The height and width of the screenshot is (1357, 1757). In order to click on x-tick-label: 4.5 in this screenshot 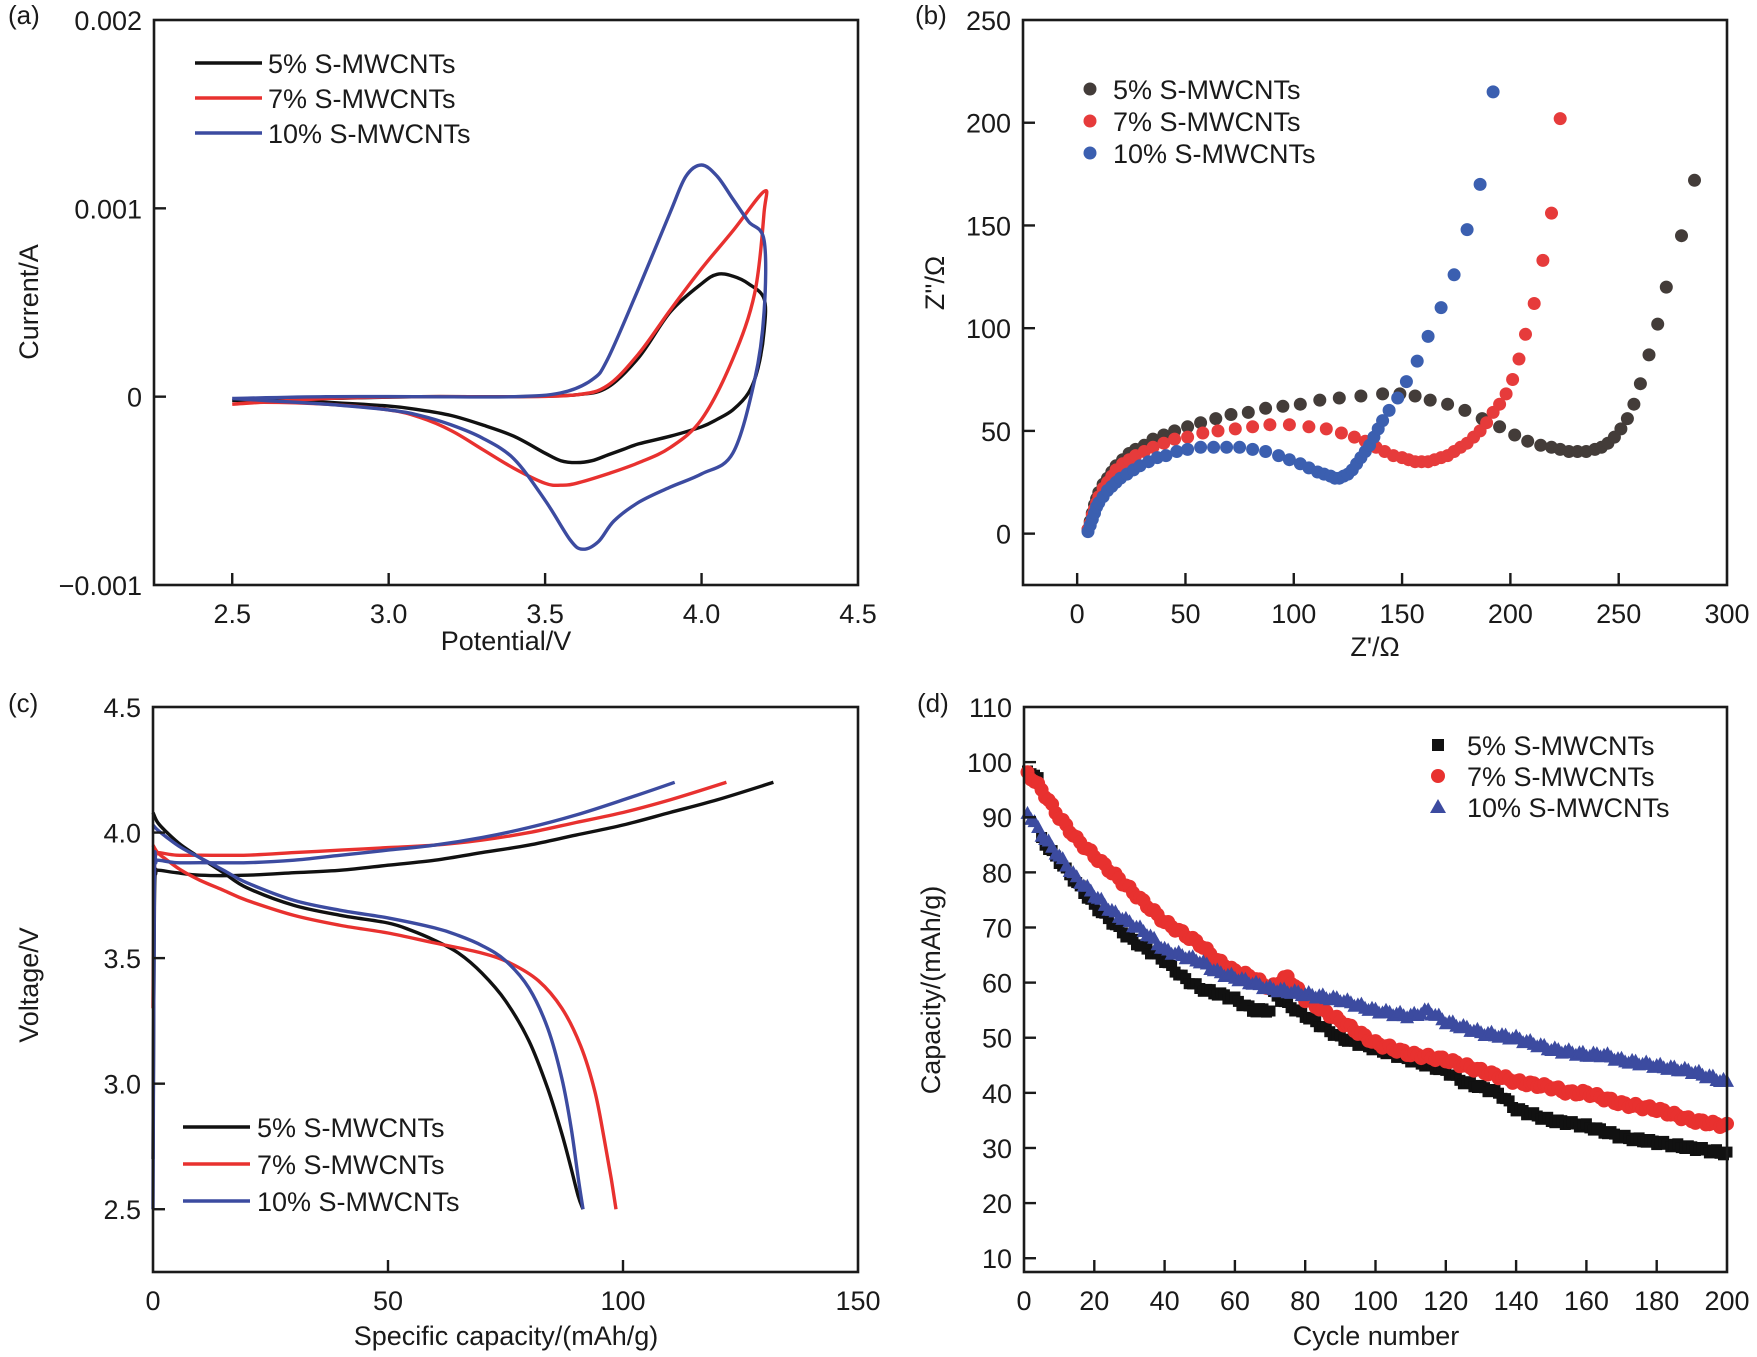, I will do `click(858, 614)`.